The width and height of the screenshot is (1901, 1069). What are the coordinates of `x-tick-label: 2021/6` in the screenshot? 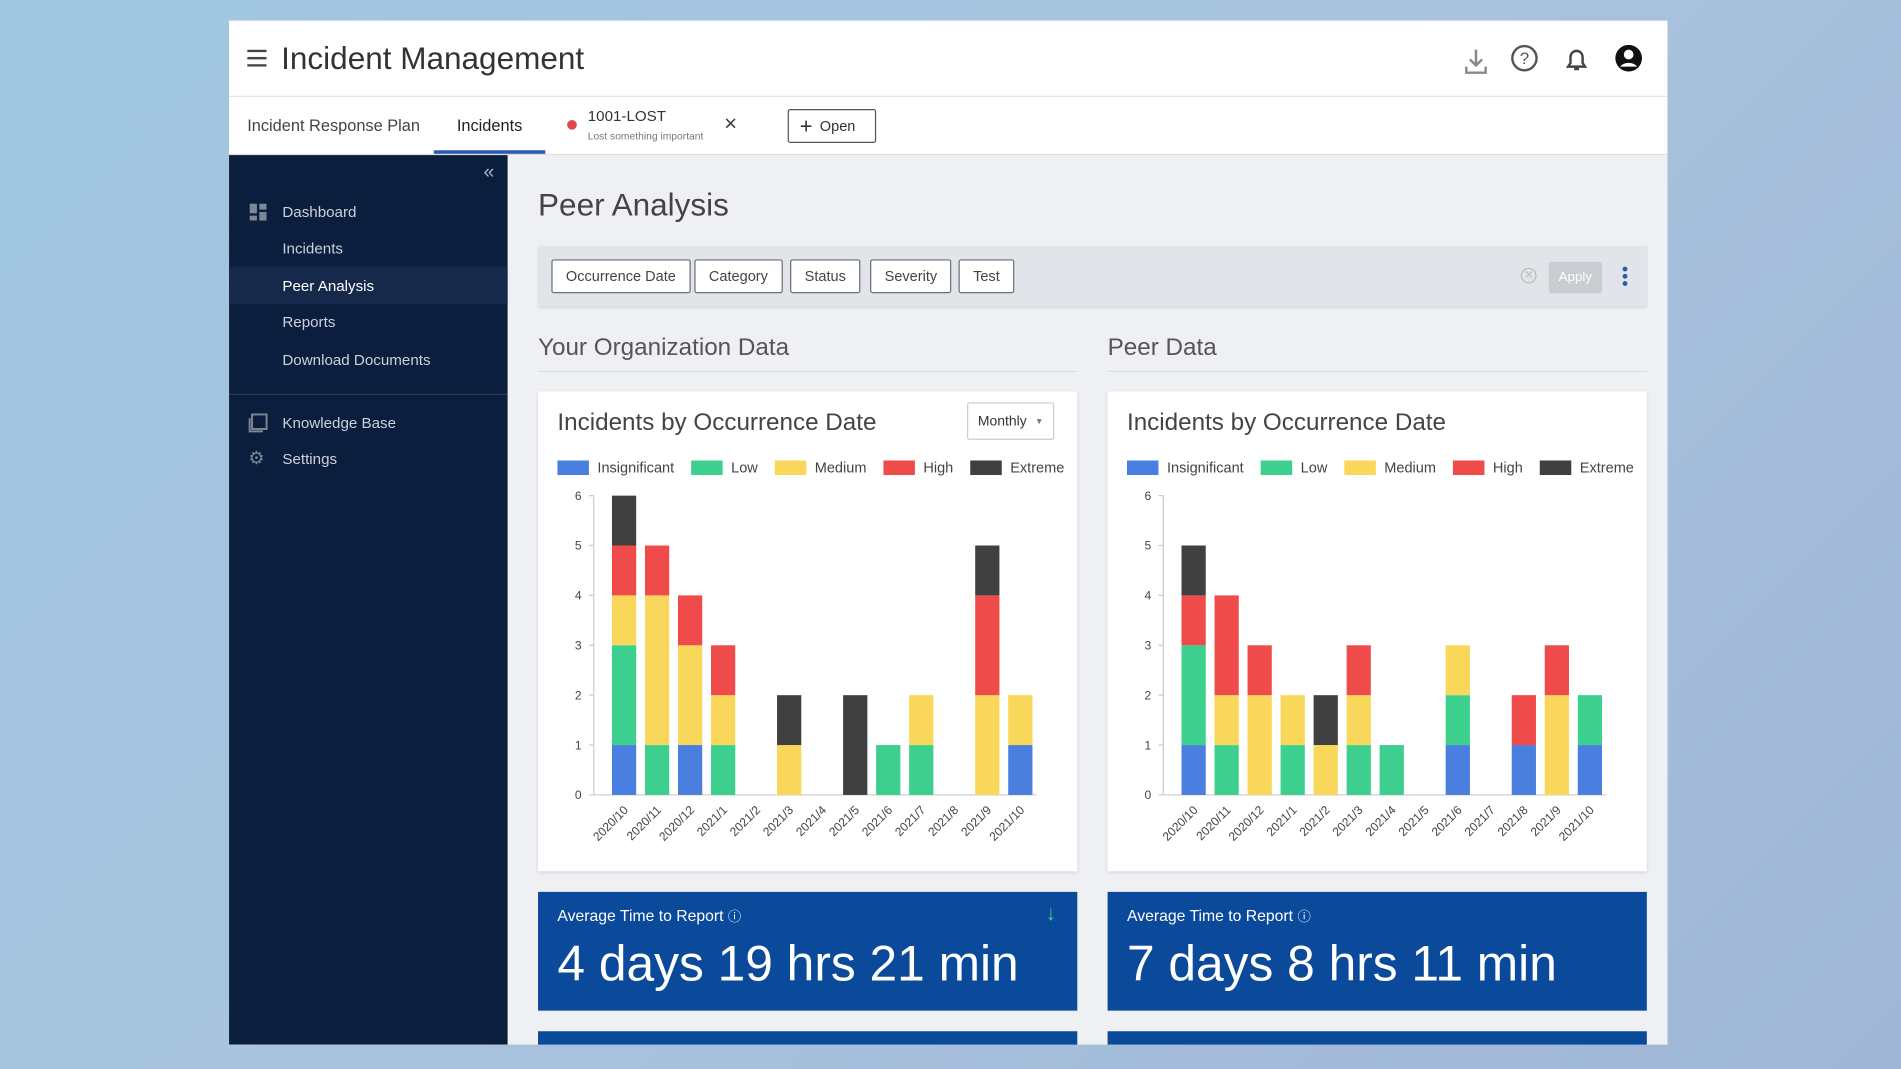 It's located at (877, 821).